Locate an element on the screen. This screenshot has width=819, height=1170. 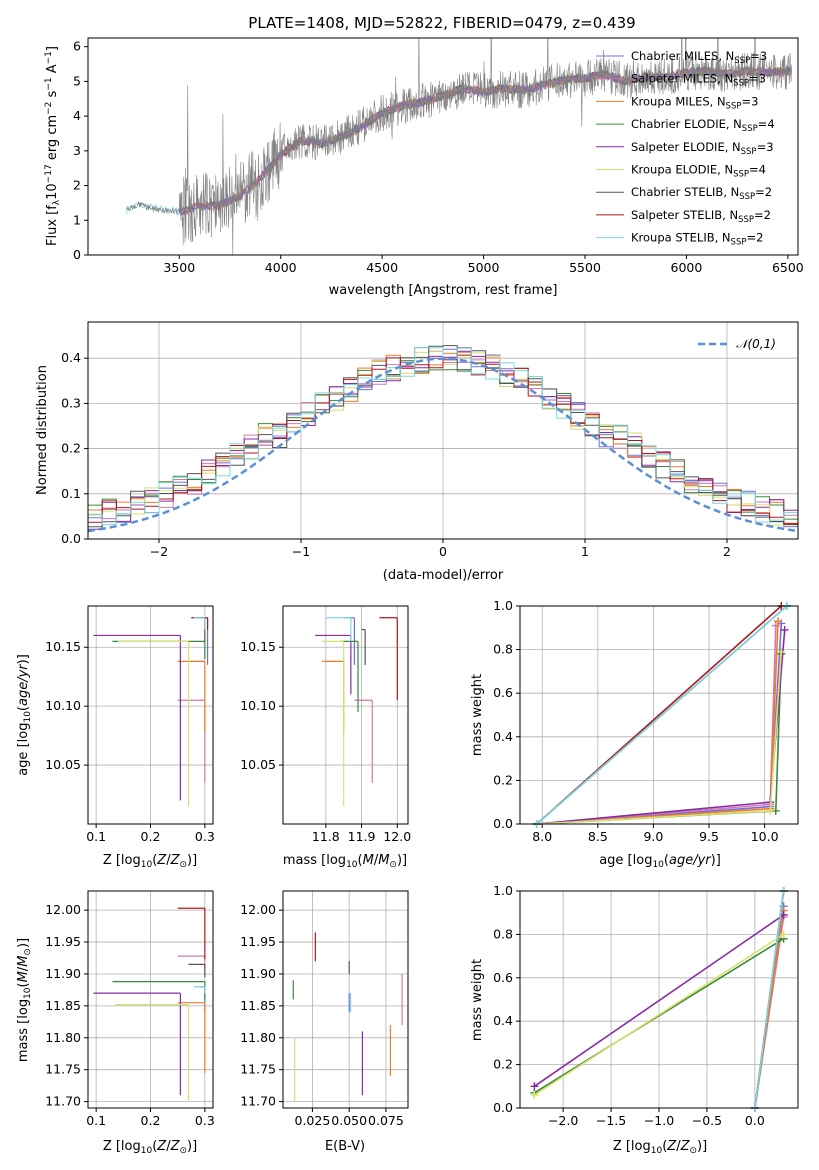
x-tick-label: 11.9 is located at coordinates (362, 836).